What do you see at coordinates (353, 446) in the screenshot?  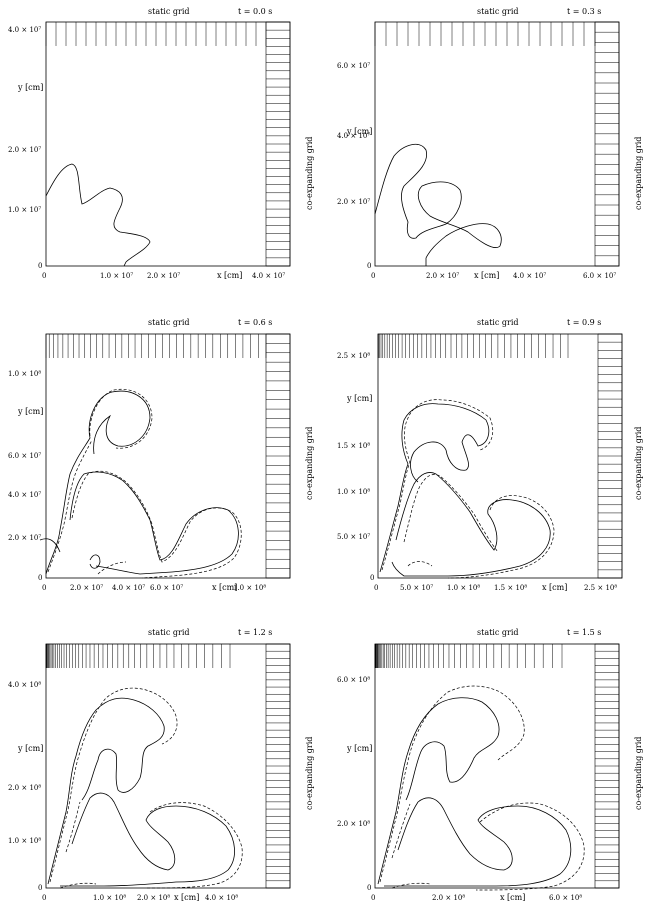 I see `y-tick-label: 1.5 × 10⁸` at bounding box center [353, 446].